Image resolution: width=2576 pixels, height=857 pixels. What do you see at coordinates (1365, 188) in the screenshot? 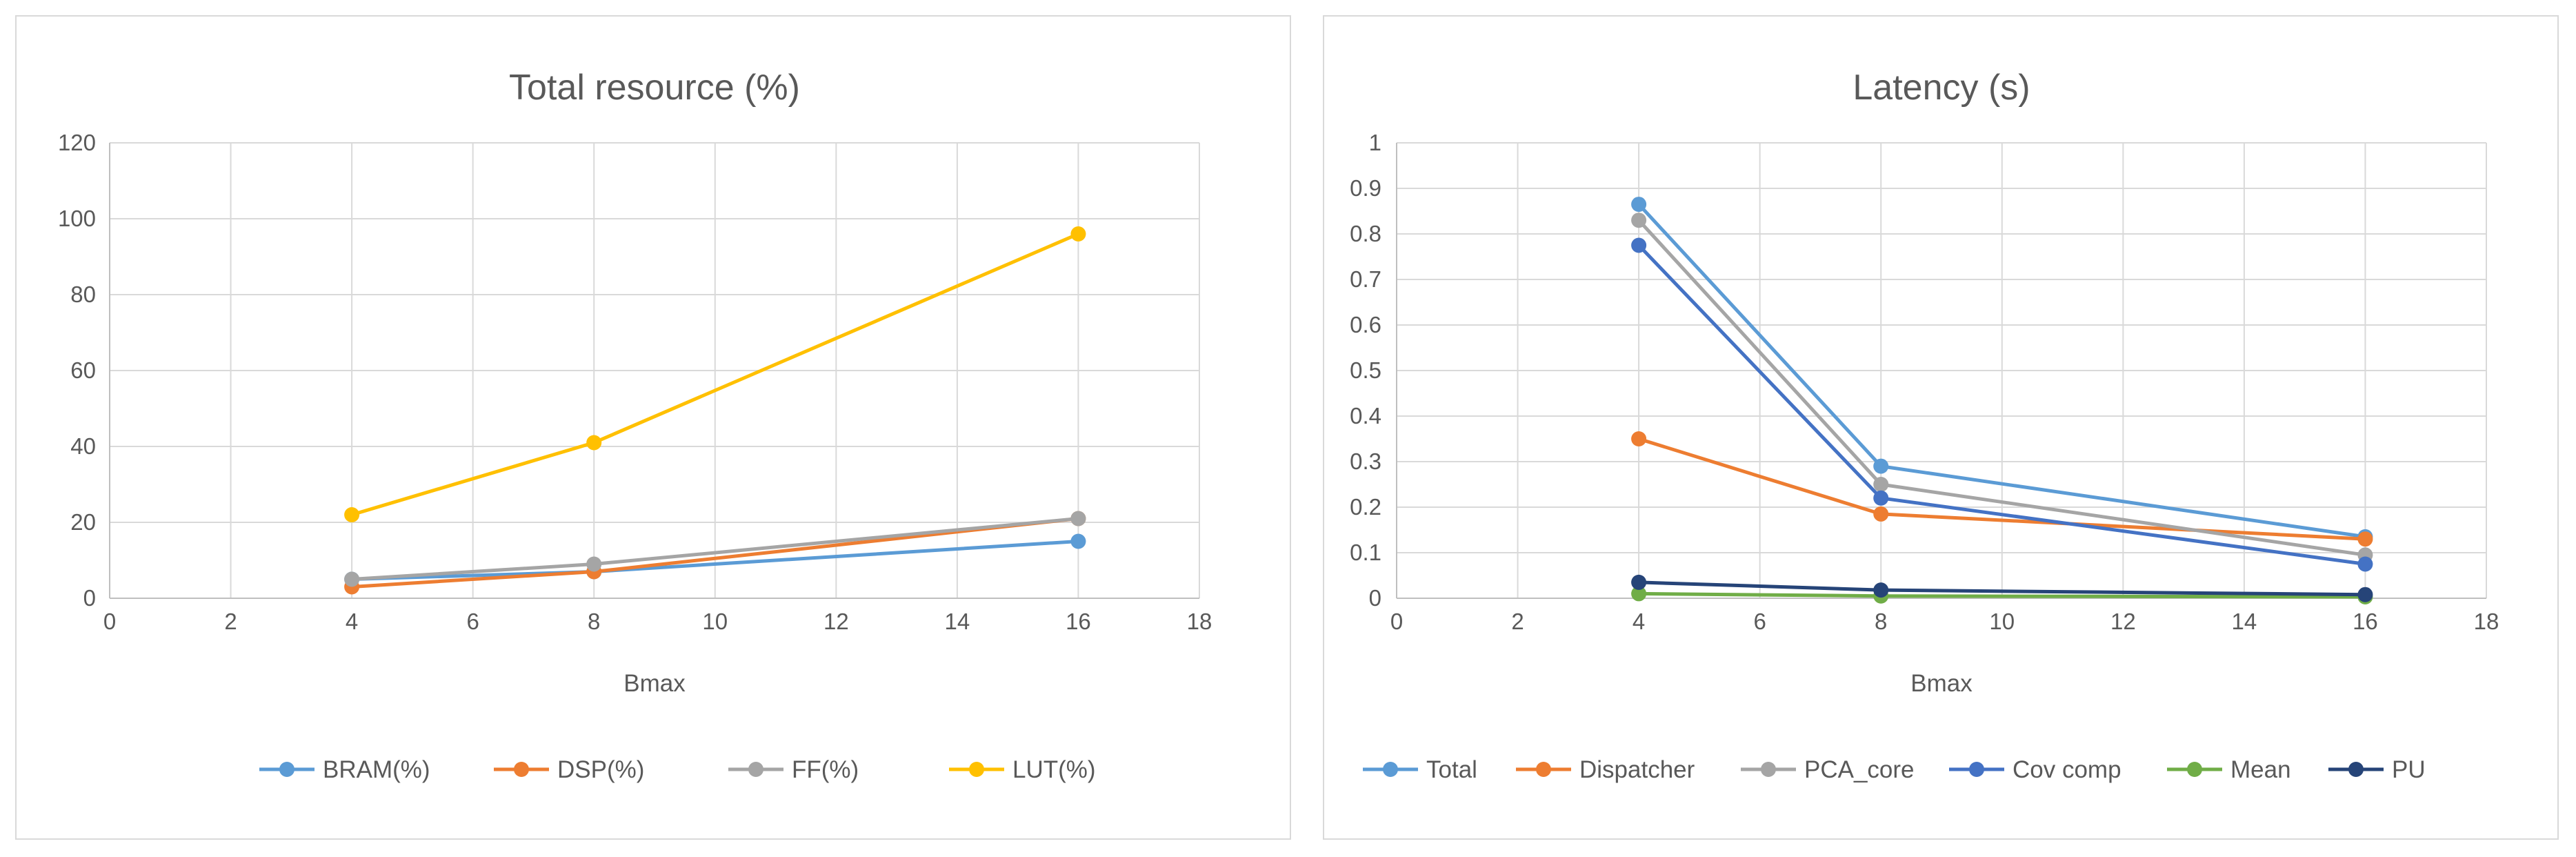
I see `y-tick-label: 0.9` at bounding box center [1365, 188].